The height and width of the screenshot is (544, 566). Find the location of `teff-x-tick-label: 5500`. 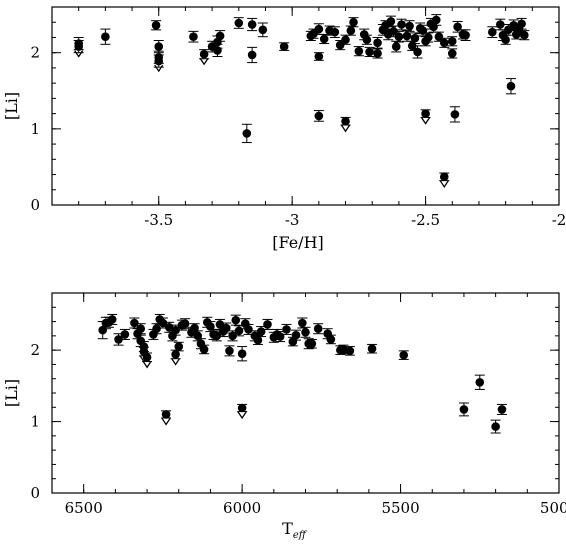

teff-x-tick-label: 5500 is located at coordinates (400, 508).